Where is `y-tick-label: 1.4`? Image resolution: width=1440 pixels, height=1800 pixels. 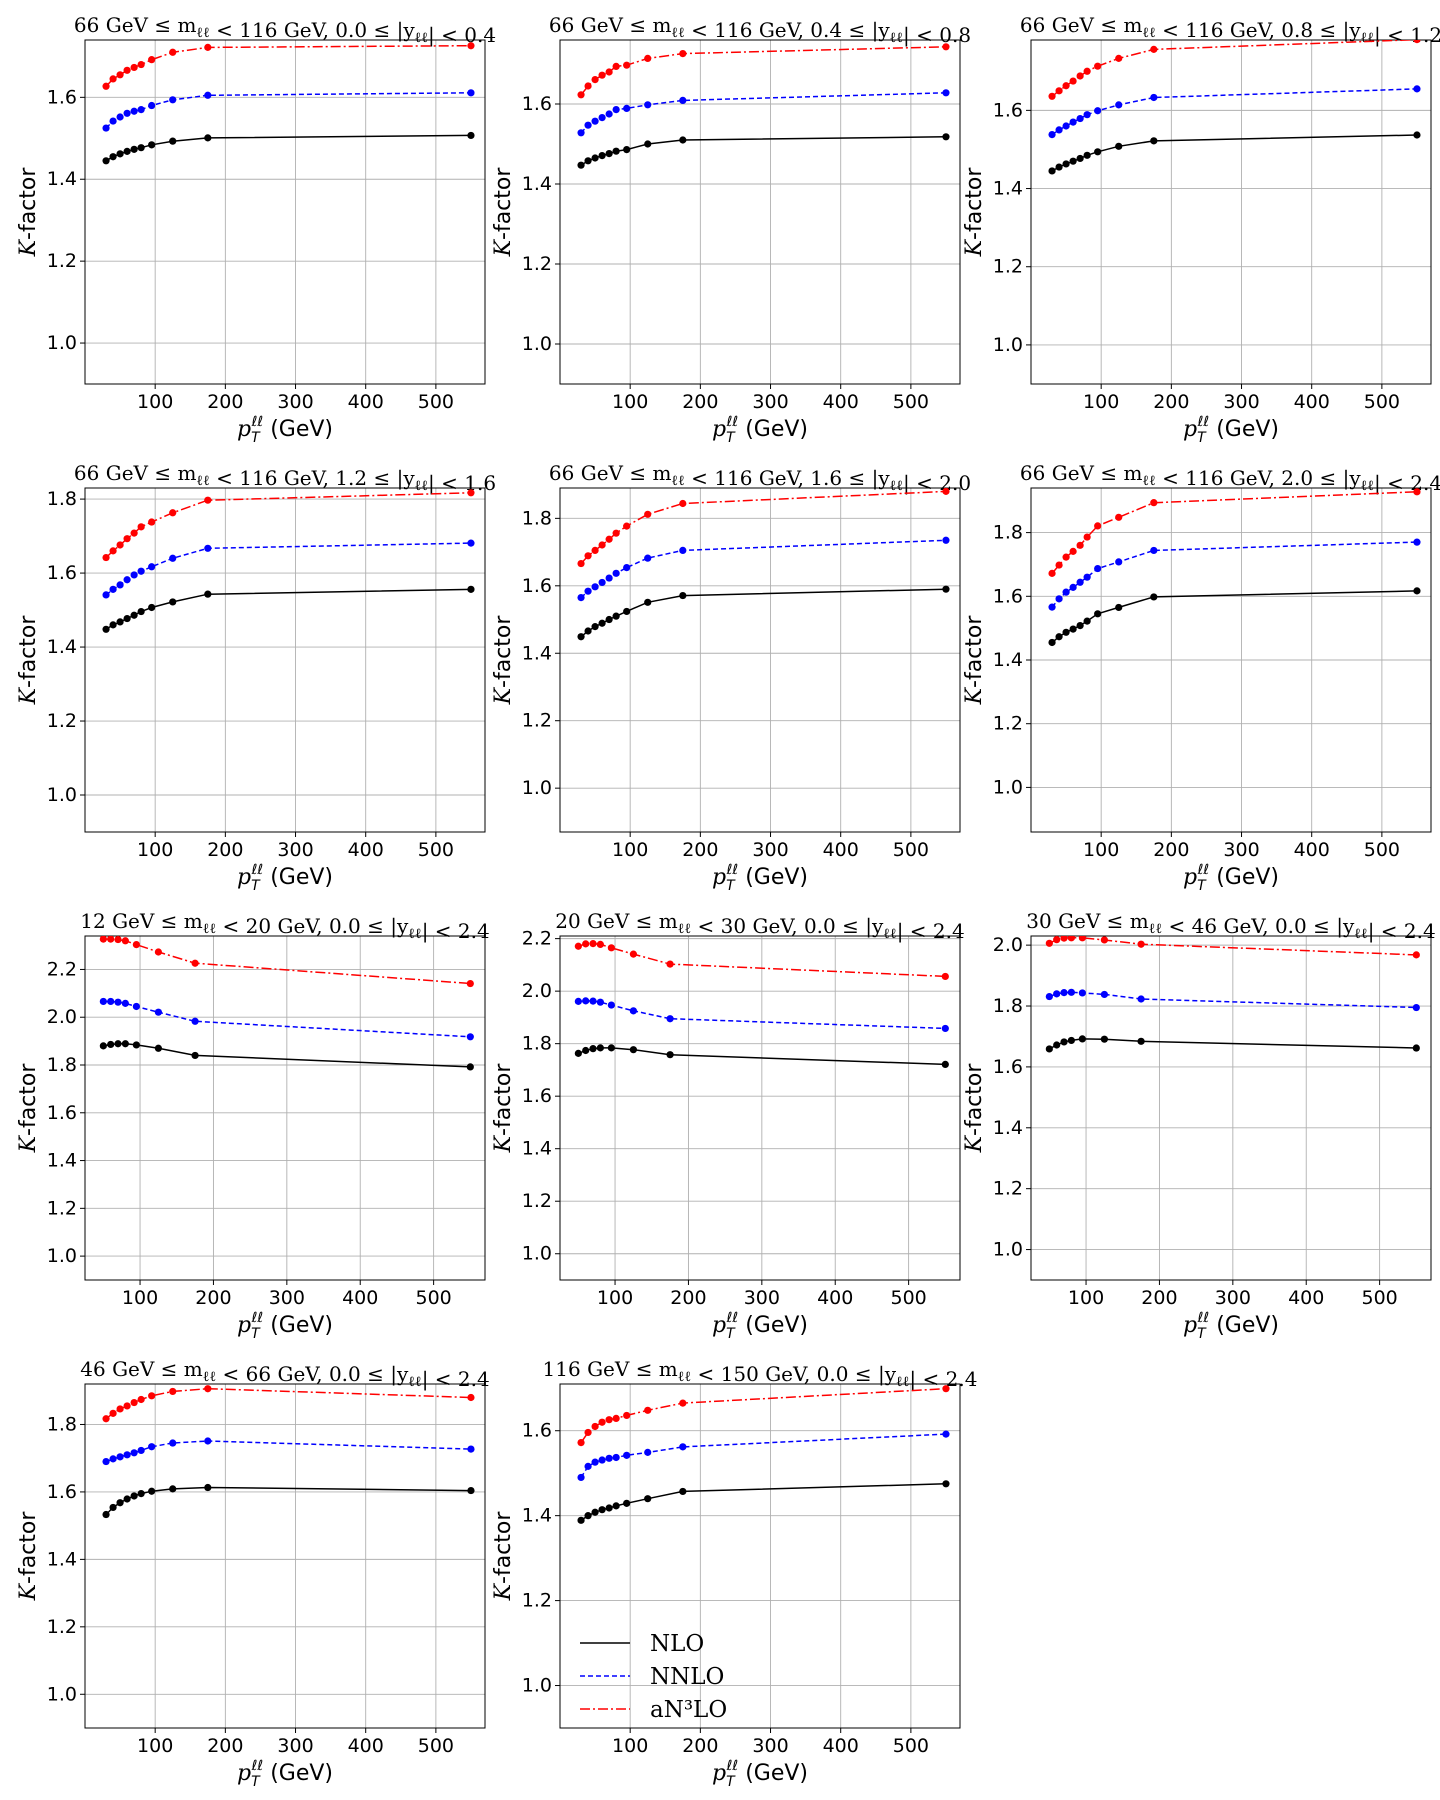
y-tick-label: 1.4 is located at coordinates (62, 647).